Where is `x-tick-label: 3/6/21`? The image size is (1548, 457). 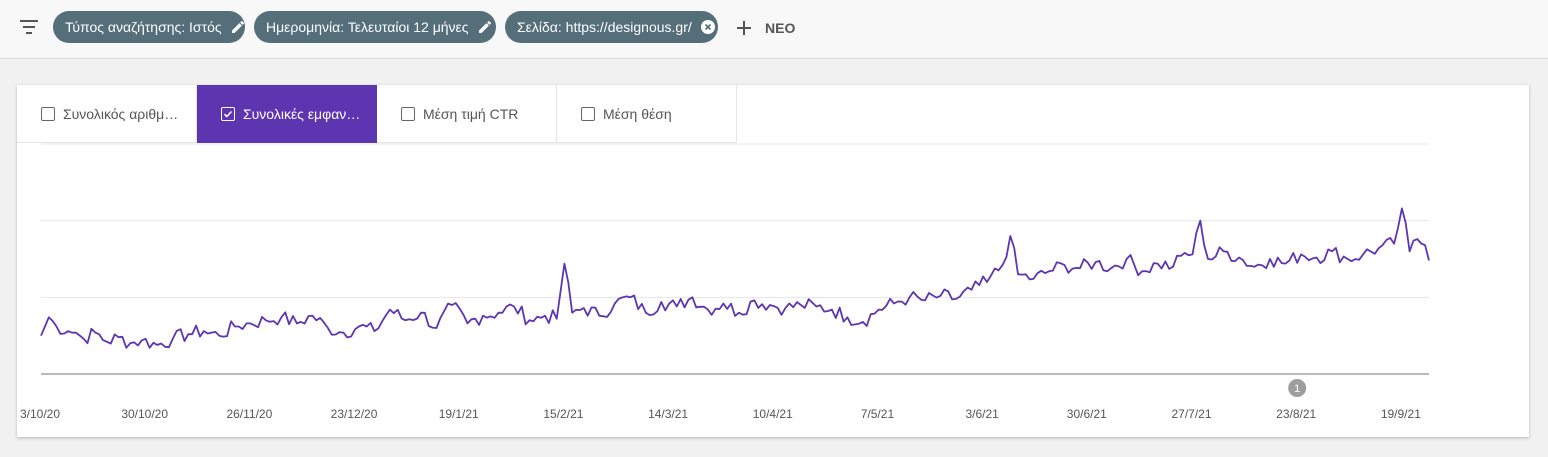 x-tick-label: 3/6/21 is located at coordinates (982, 414).